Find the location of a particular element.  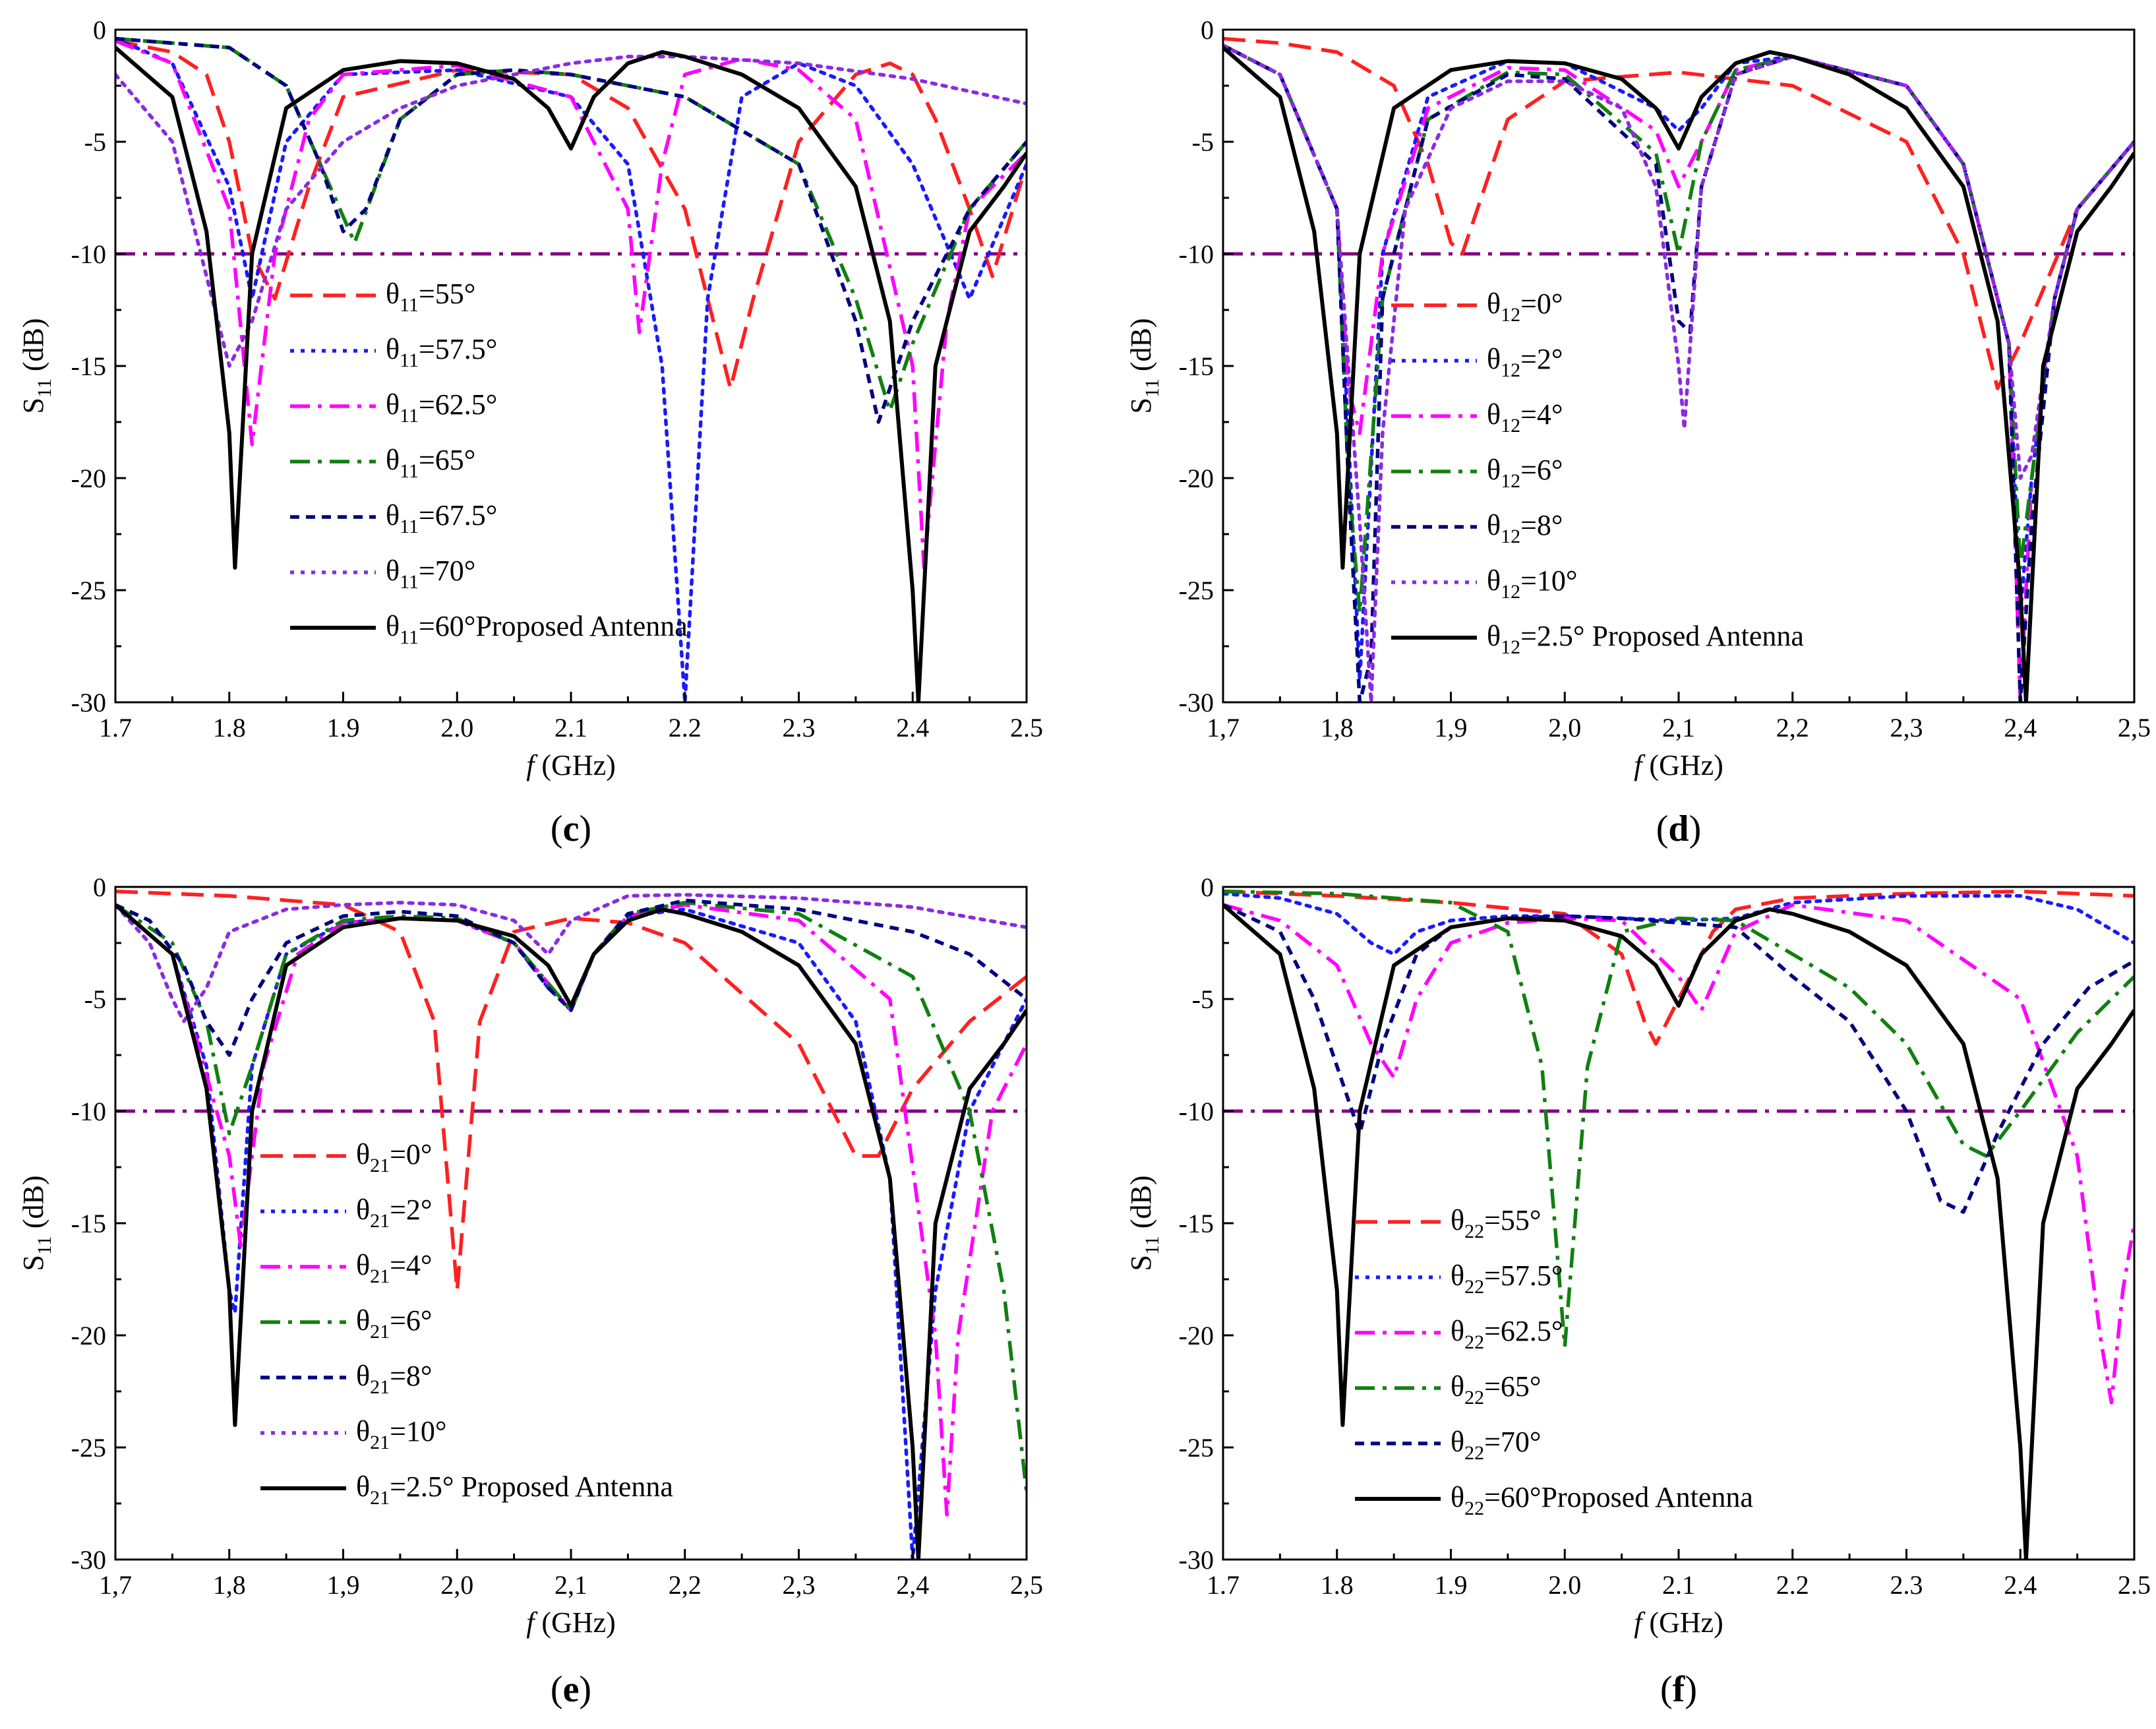

x-tick-label: 1.9 is located at coordinates (1451, 1585).